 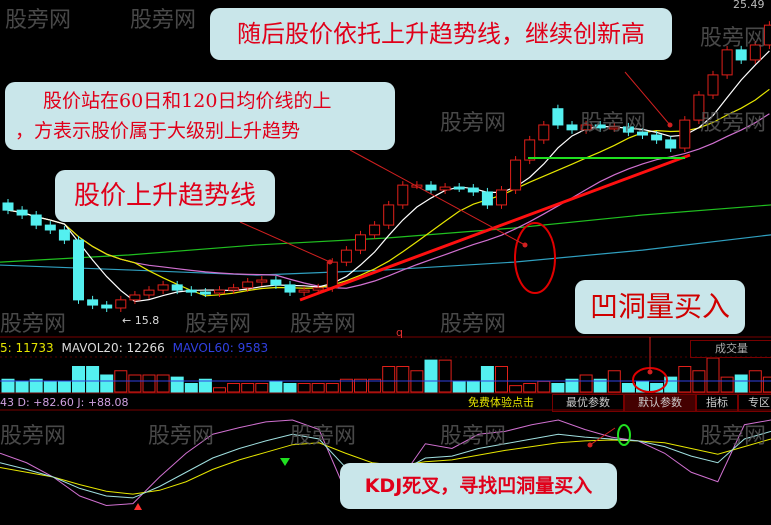 I want to click on tab-free-trial: 免费体验点击, so click(x=501, y=402).